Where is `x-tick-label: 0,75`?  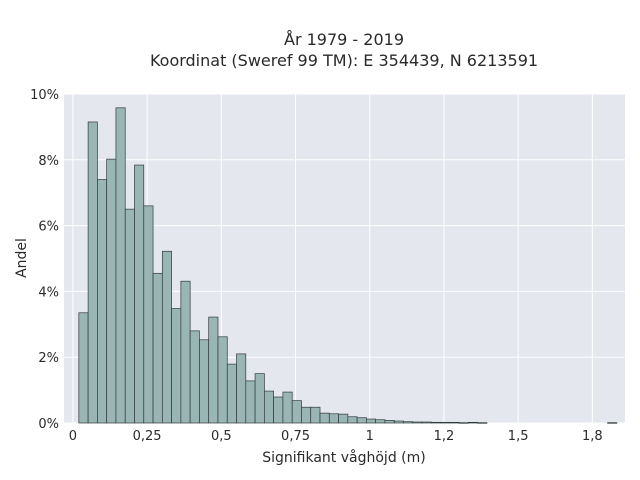 x-tick-label: 0,75 is located at coordinates (295, 436).